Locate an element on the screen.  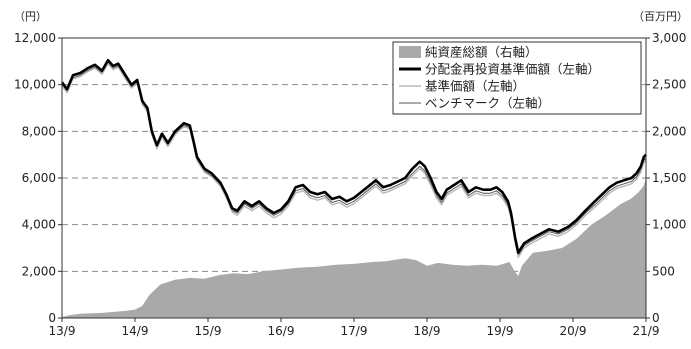
legend-entry-label: 分配金再投資基準価額（左軸） is located at coordinates (512, 69).